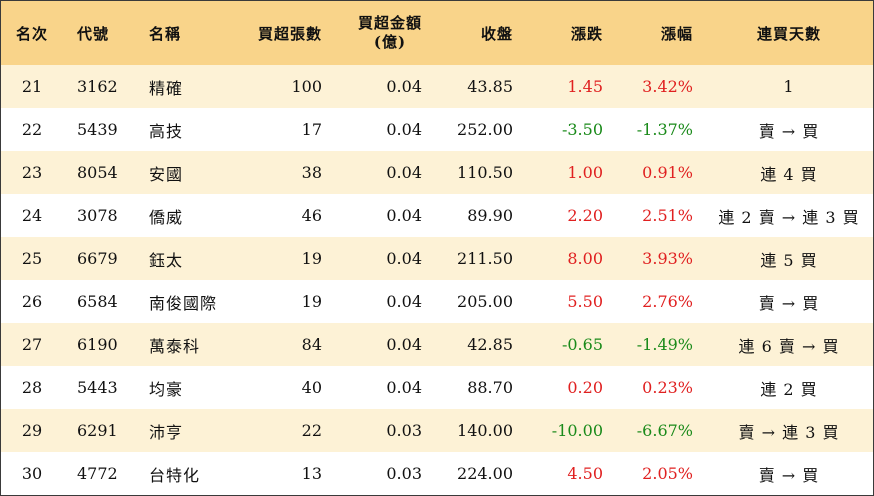  What do you see at coordinates (32, 430) in the screenshot?
I see `rank-cell: 29` at bounding box center [32, 430].